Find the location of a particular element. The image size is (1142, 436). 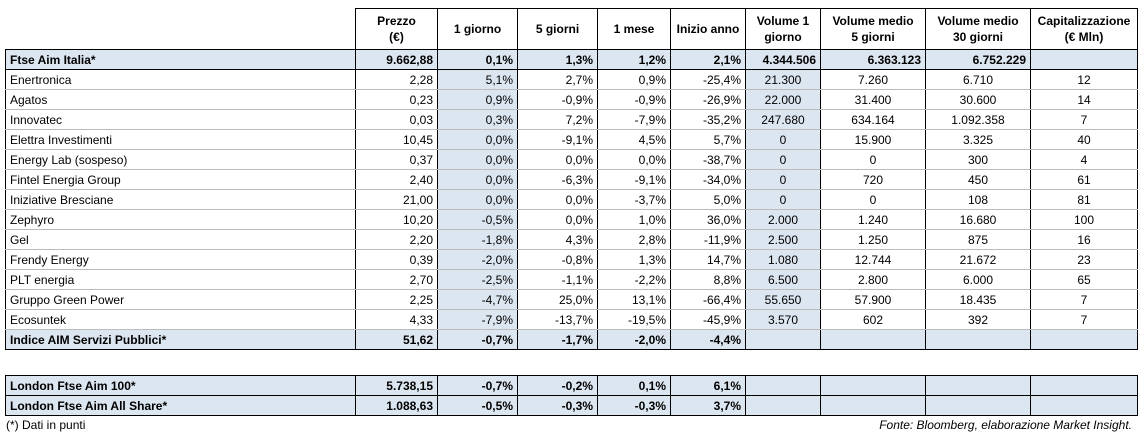

cell: 0,37 is located at coordinates (396, 159).